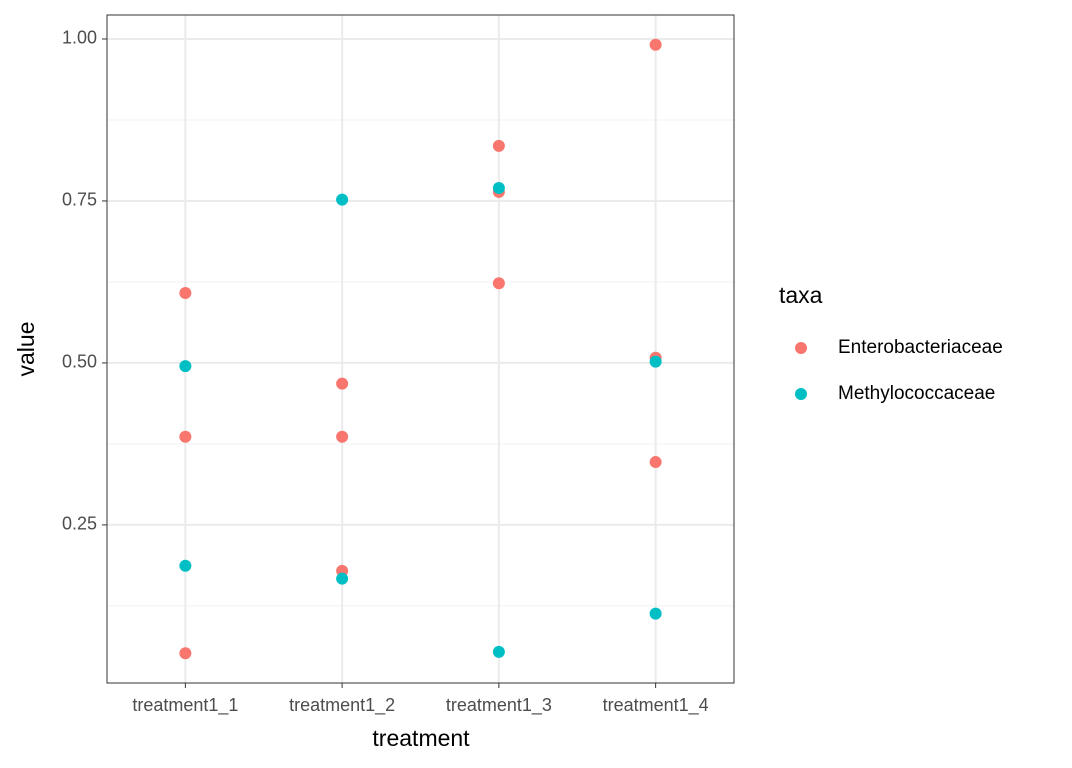 The height and width of the screenshot is (768, 1072). I want to click on legend-label: Enterobacteriaceae, so click(920, 347).